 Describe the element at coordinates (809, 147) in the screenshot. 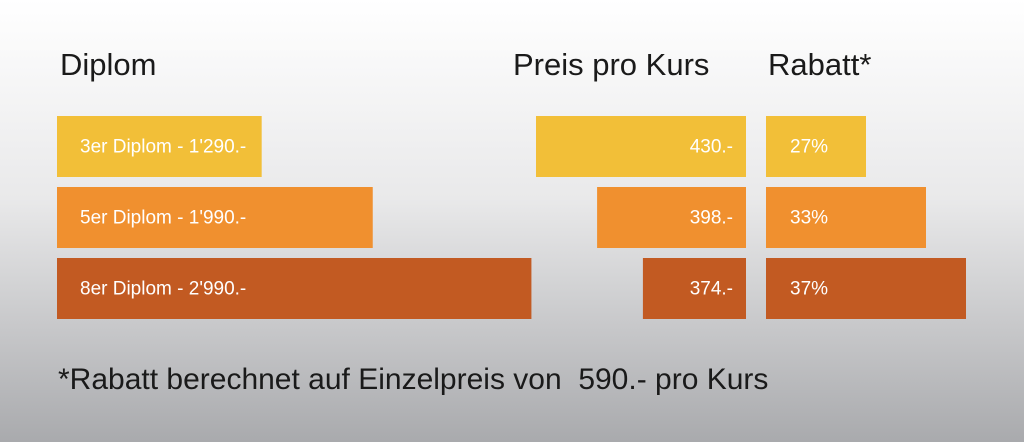

I see `bar-label: 27%` at that location.